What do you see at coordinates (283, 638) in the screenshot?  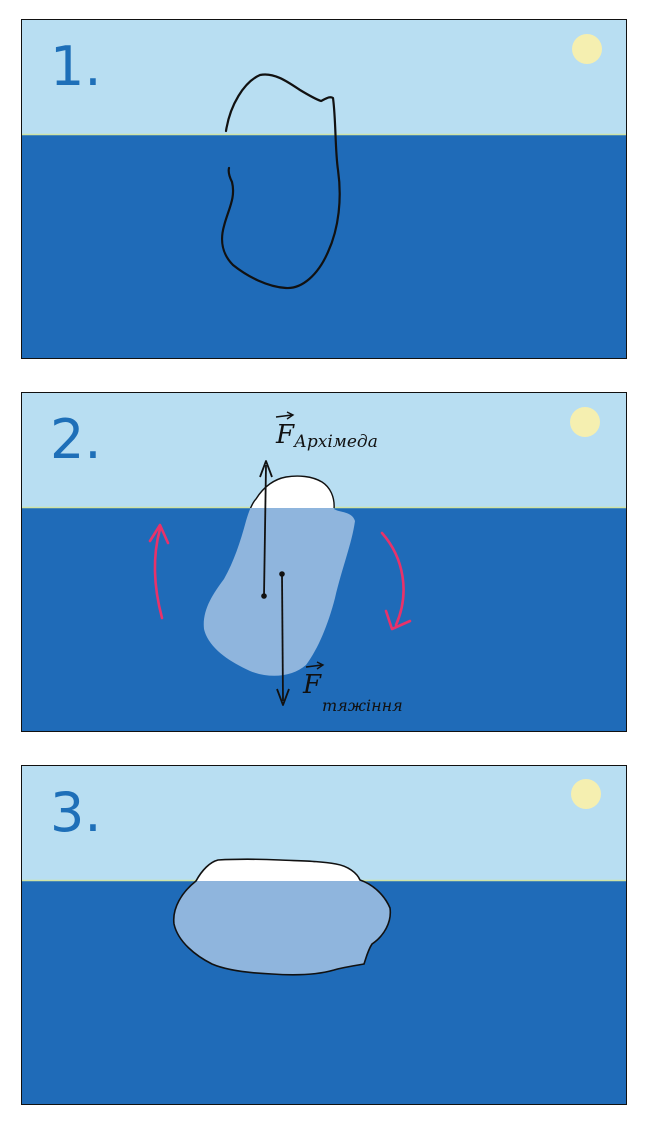 I see `gravity-force-arrow` at bounding box center [283, 638].